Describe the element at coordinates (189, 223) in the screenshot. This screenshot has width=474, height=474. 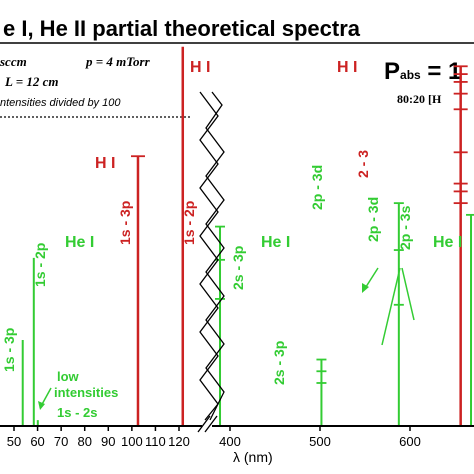
I see `transition-1s2p-h: 1s - 2p` at that location.